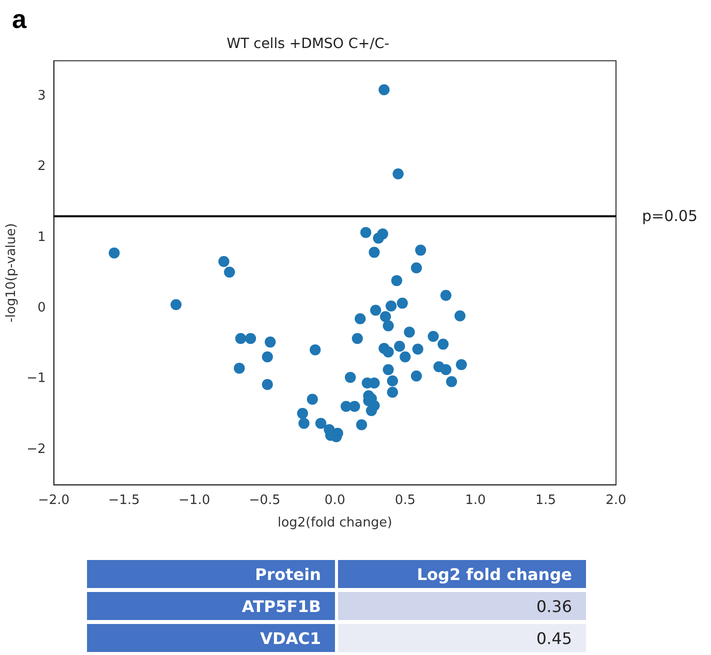  I want to click on y-tick-label: −1, so click(36, 378).